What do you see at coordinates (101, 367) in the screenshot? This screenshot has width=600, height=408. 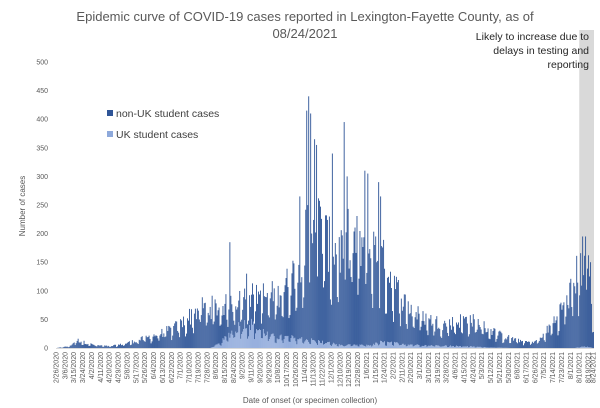 I see `x-tick-label: 4/11/2020` at bounding box center [101, 367].